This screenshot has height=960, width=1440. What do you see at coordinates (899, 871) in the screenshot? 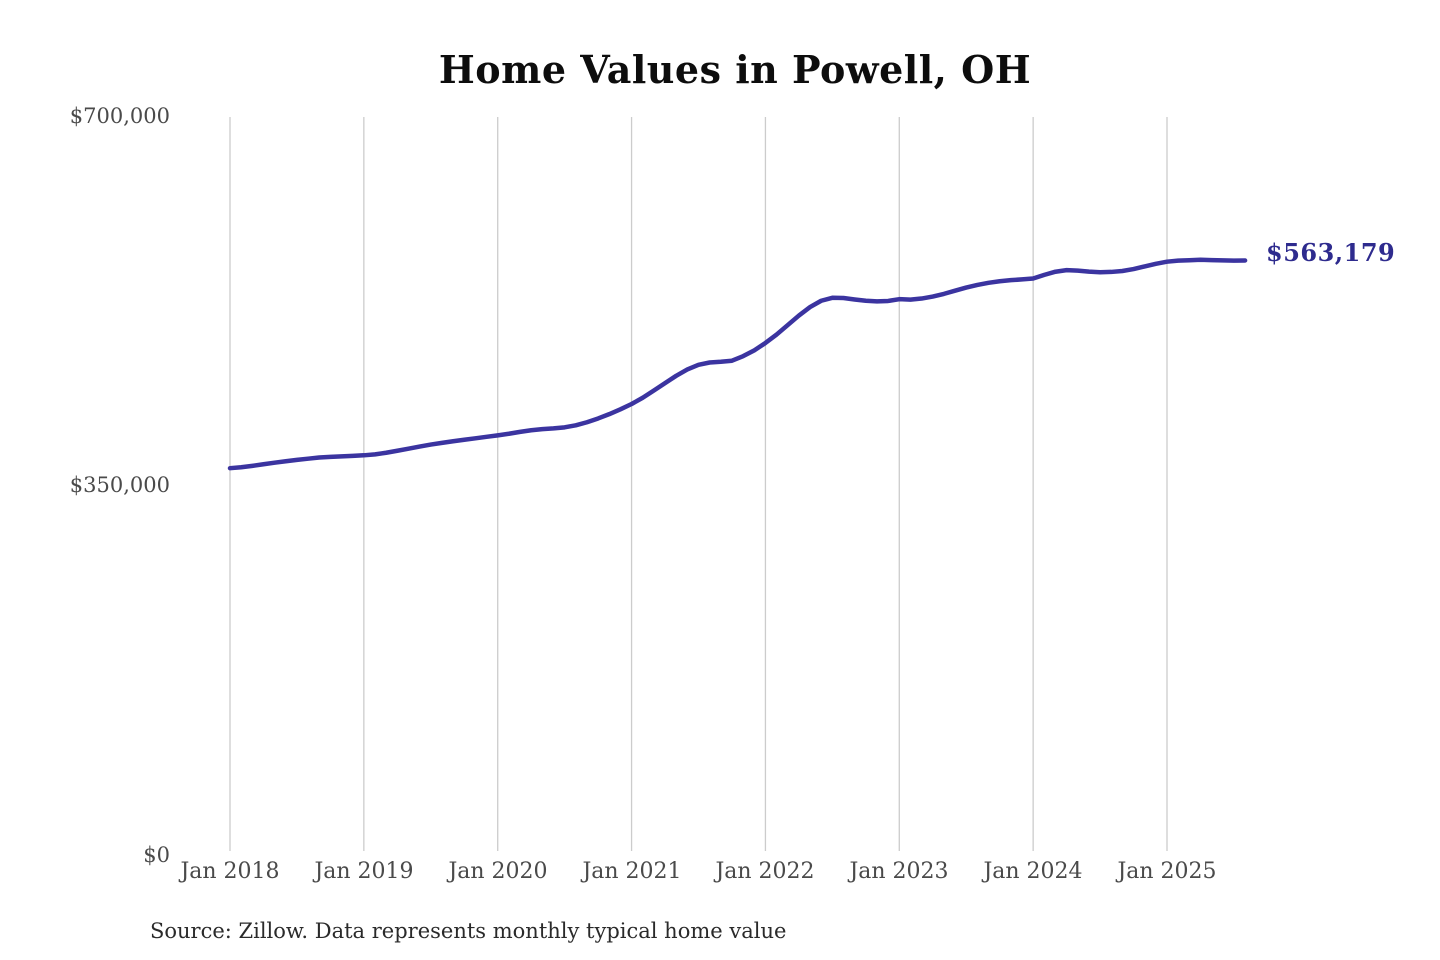
I see `x-axis-tick-jan-2023: Jan 2023` at bounding box center [899, 871].